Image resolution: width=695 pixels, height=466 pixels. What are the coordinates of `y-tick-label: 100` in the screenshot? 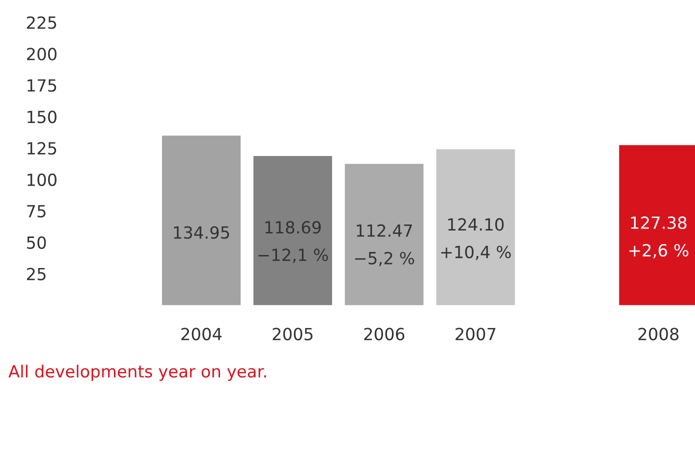 It's located at (42, 179).